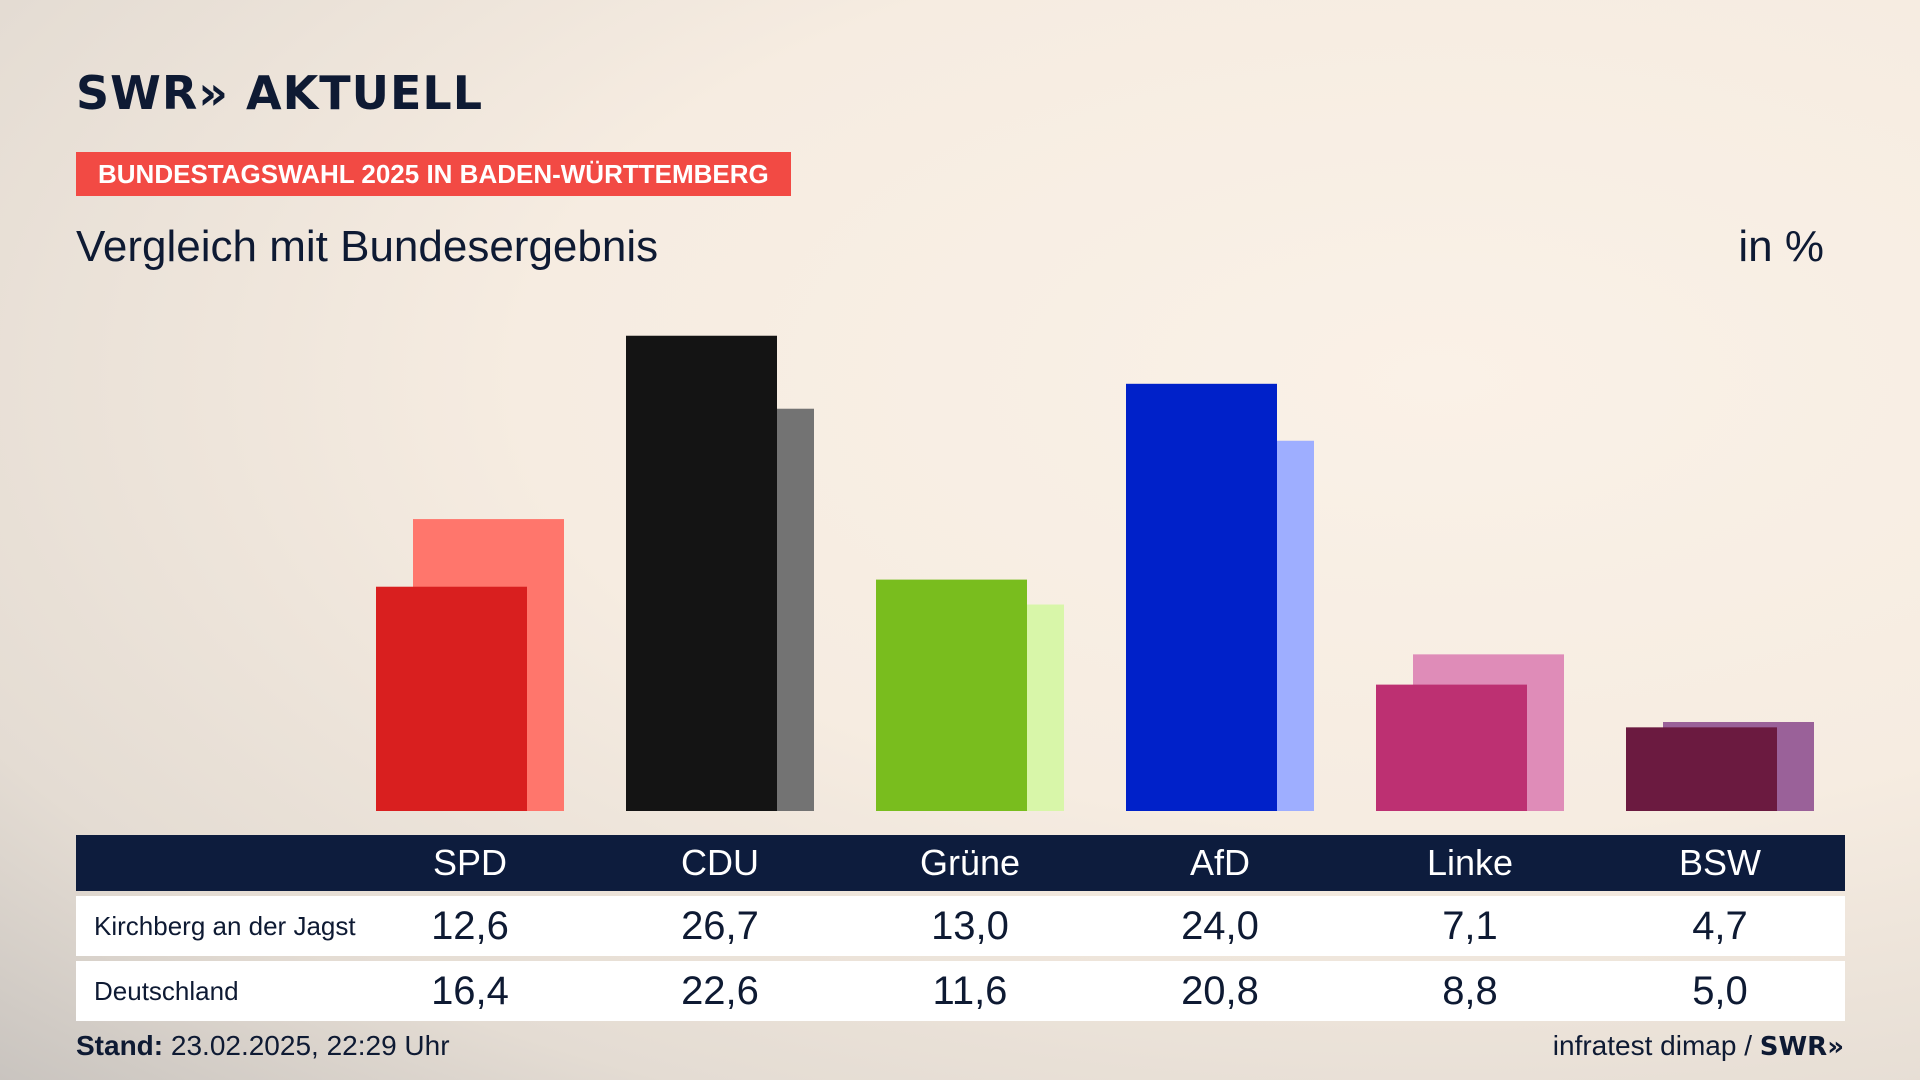 The image size is (1920, 1080). I want to click on bar-local-bsw, so click(1701, 769).